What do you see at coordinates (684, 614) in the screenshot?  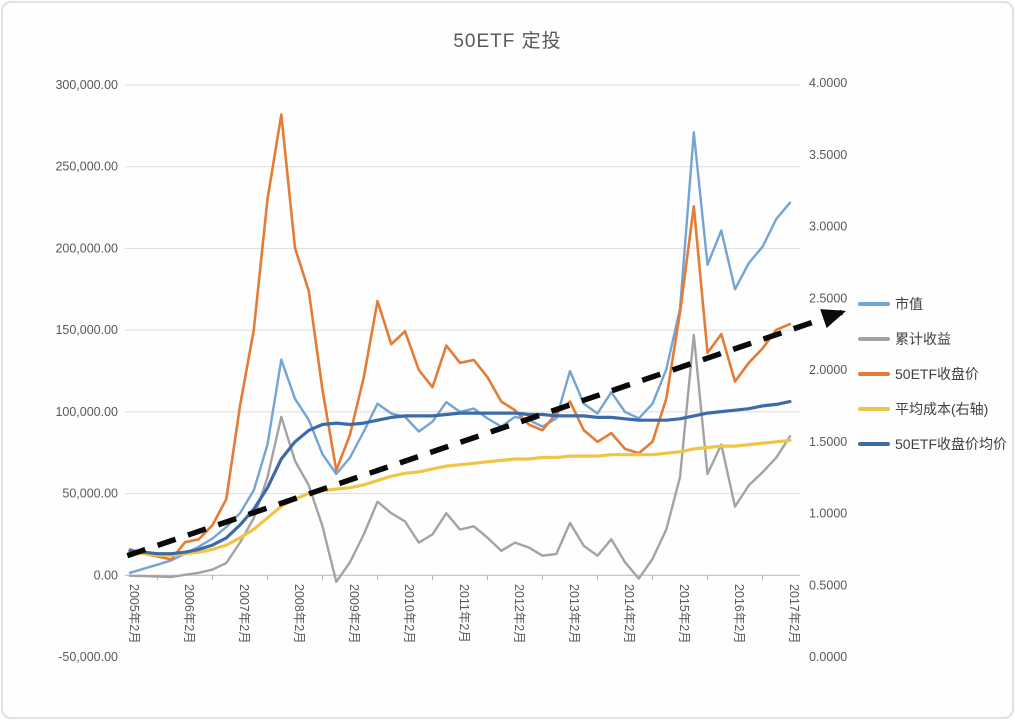 I see `x-axis-label: 2015年2月` at bounding box center [684, 614].